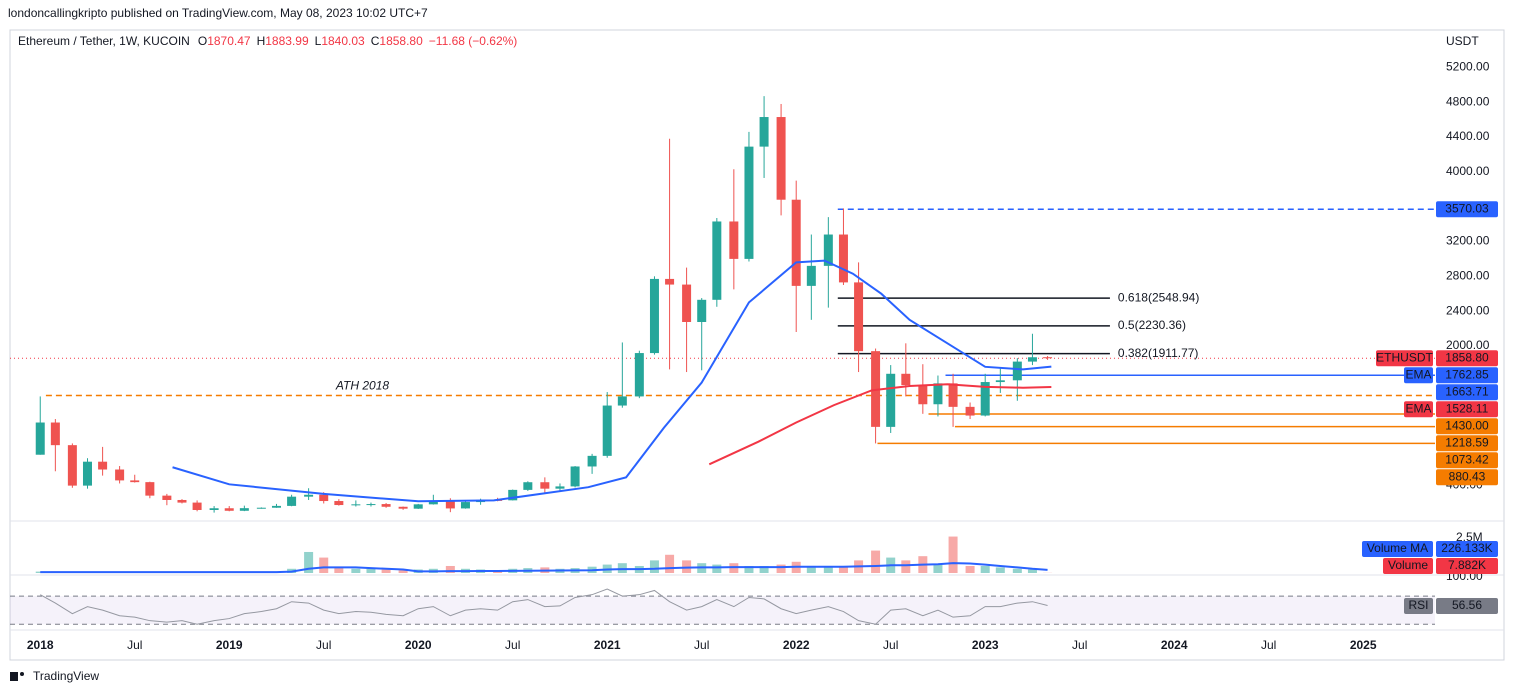  Describe the element at coordinates (287, 41) in the screenshot. I see `ohlc-value: 1883.99` at that location.